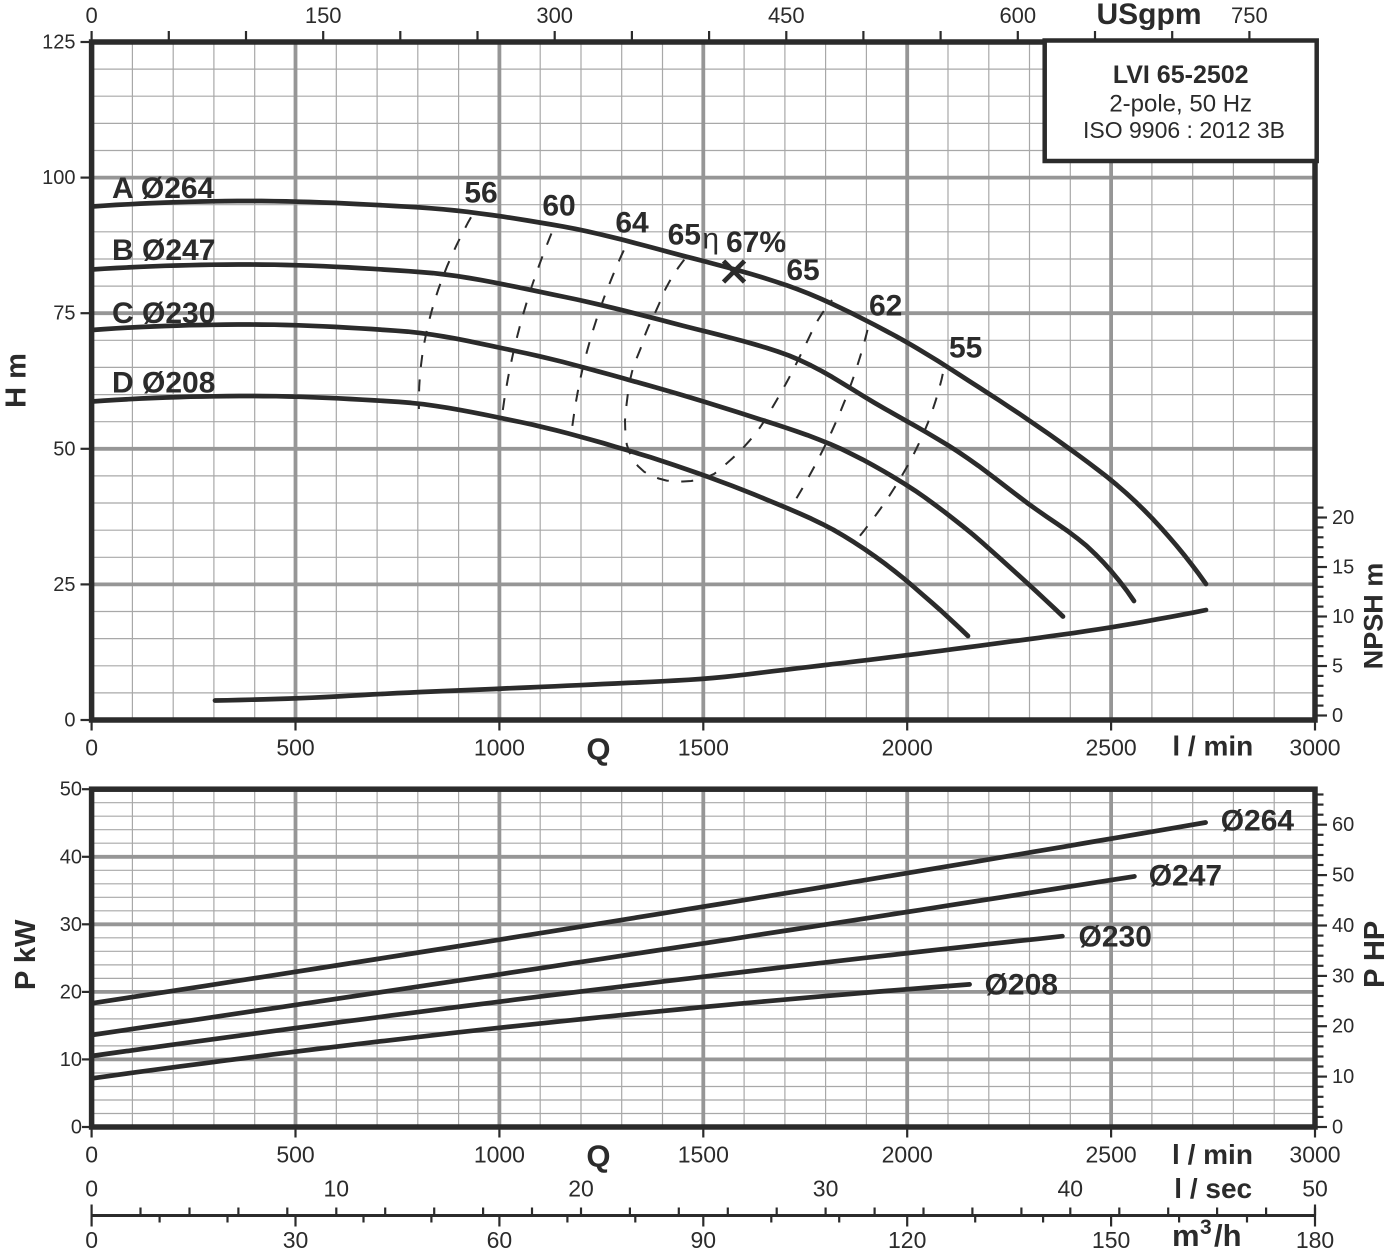 This screenshot has width=1388, height=1258. Describe the element at coordinates (163, 188) in the screenshot. I see `svg-text: A Ø264` at that location.